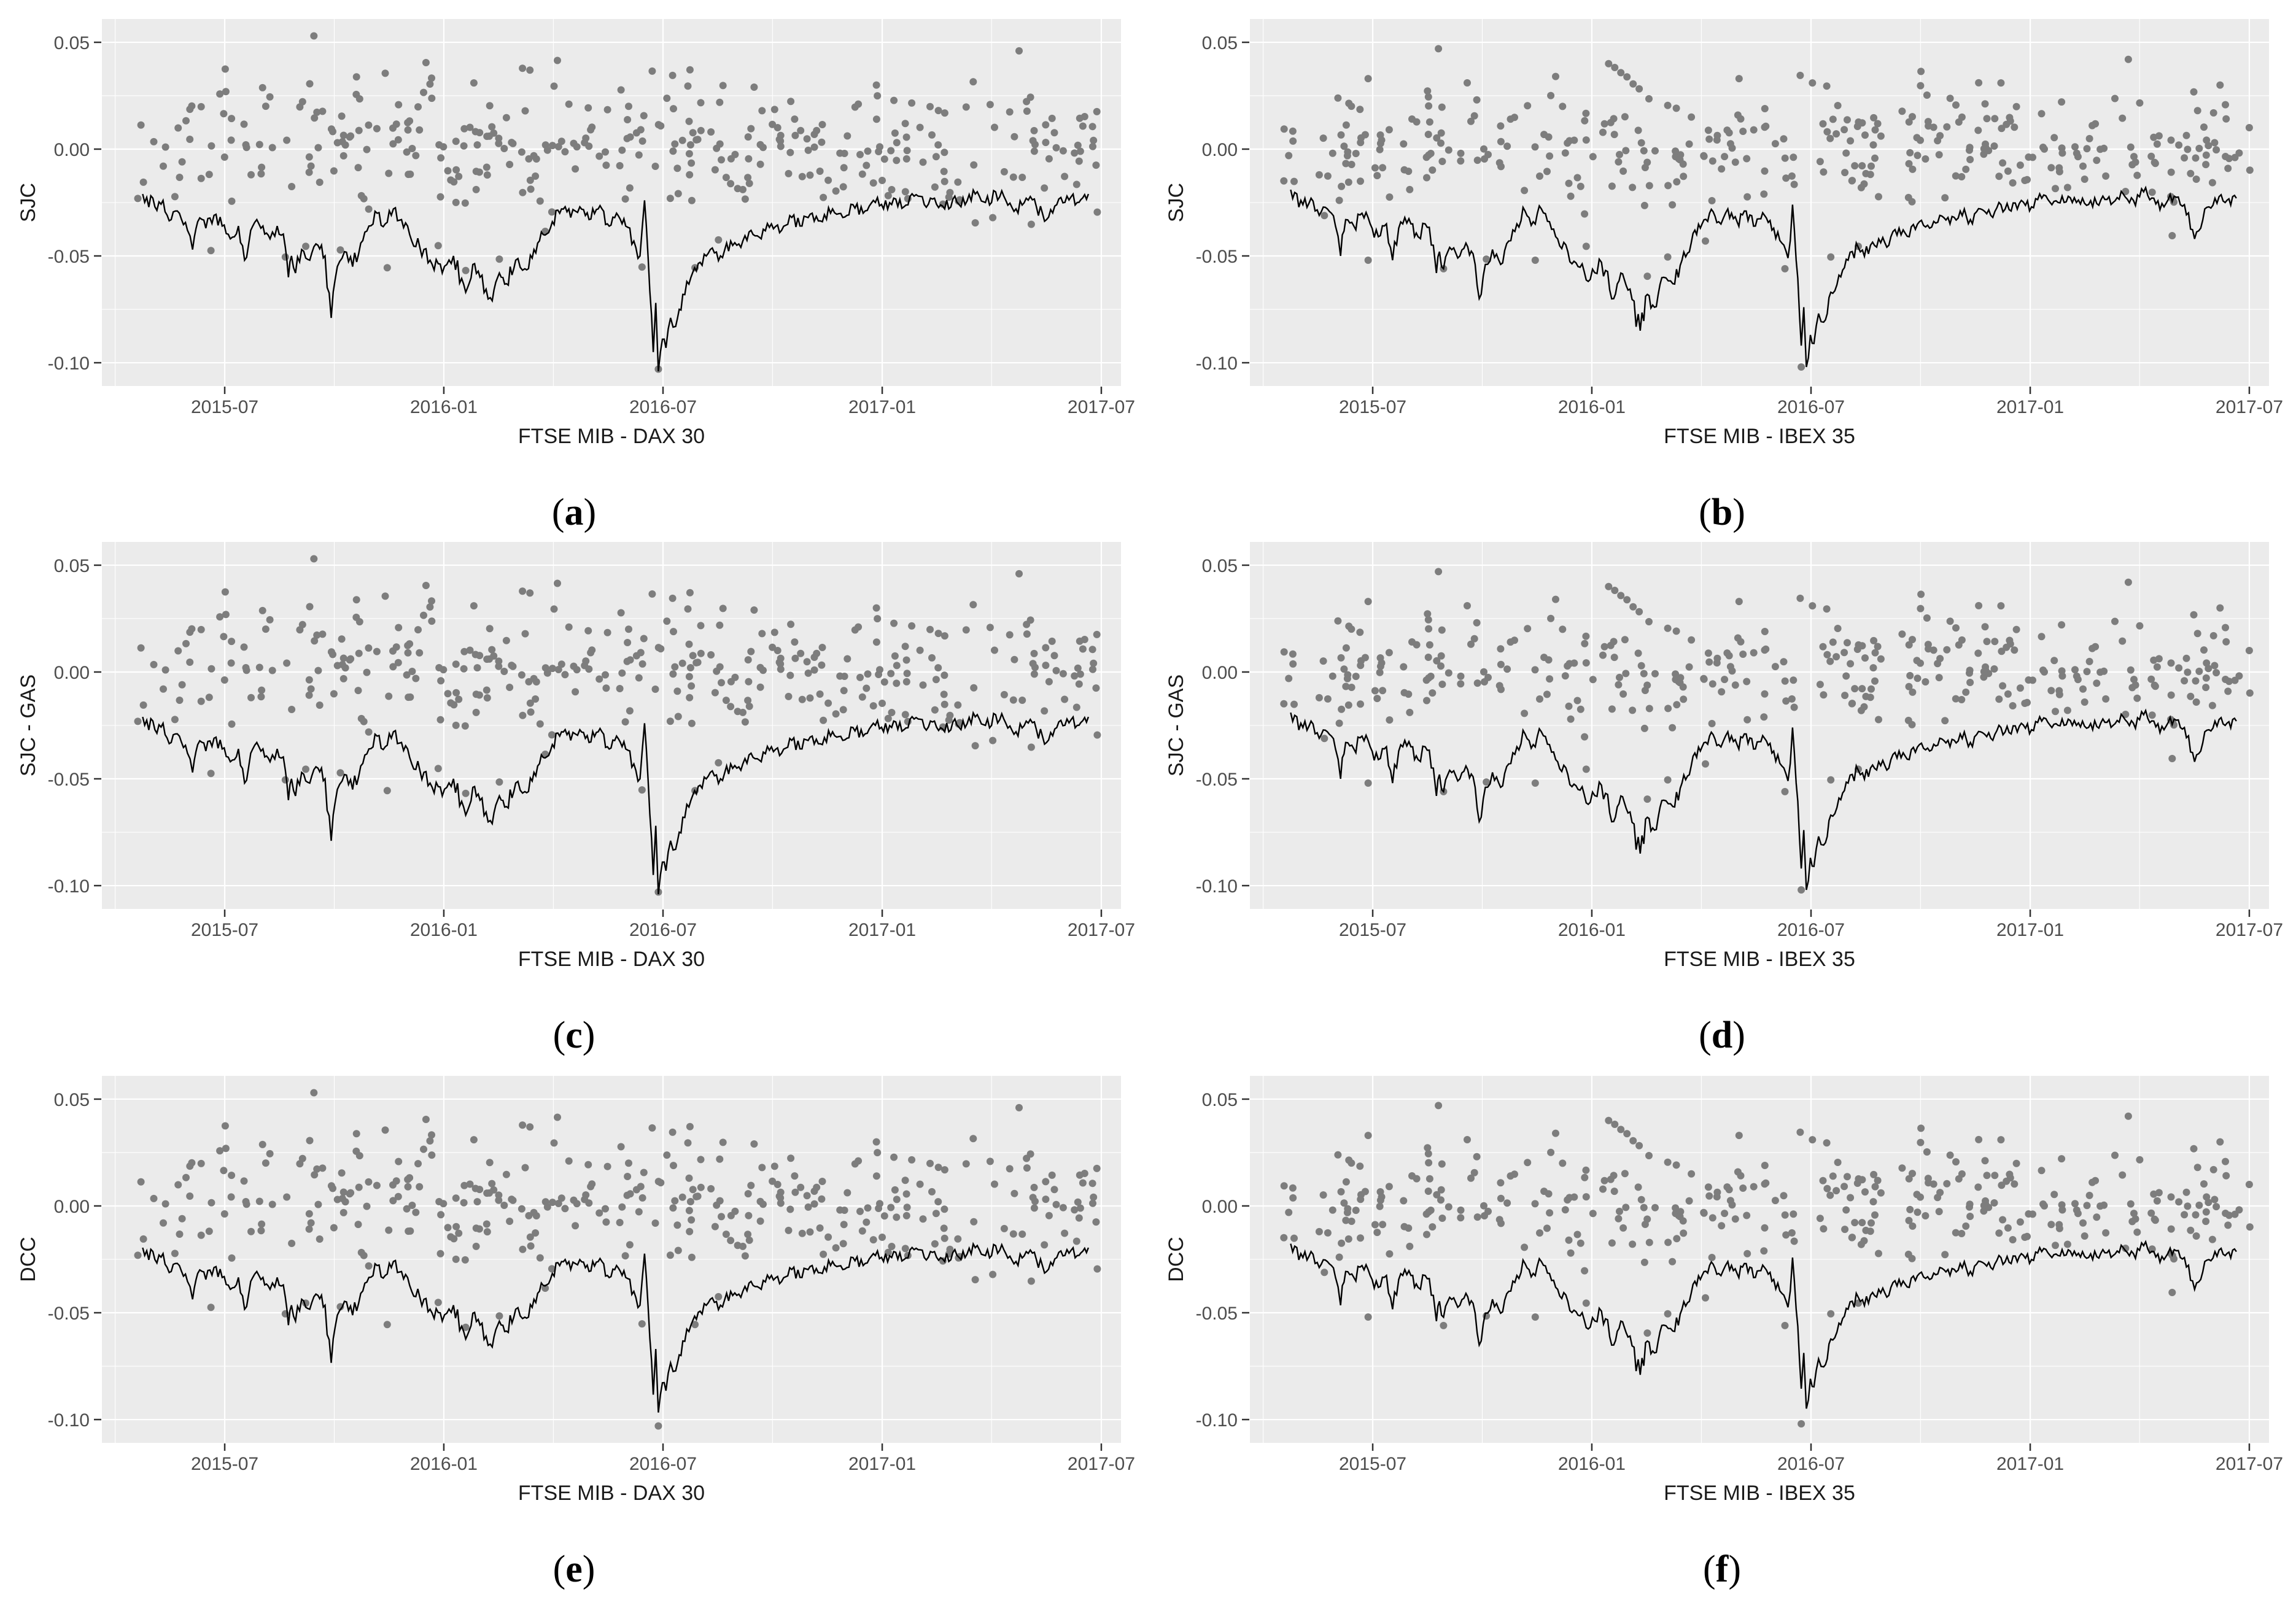  I want to click on caption-letter: c, so click(574, 1035).